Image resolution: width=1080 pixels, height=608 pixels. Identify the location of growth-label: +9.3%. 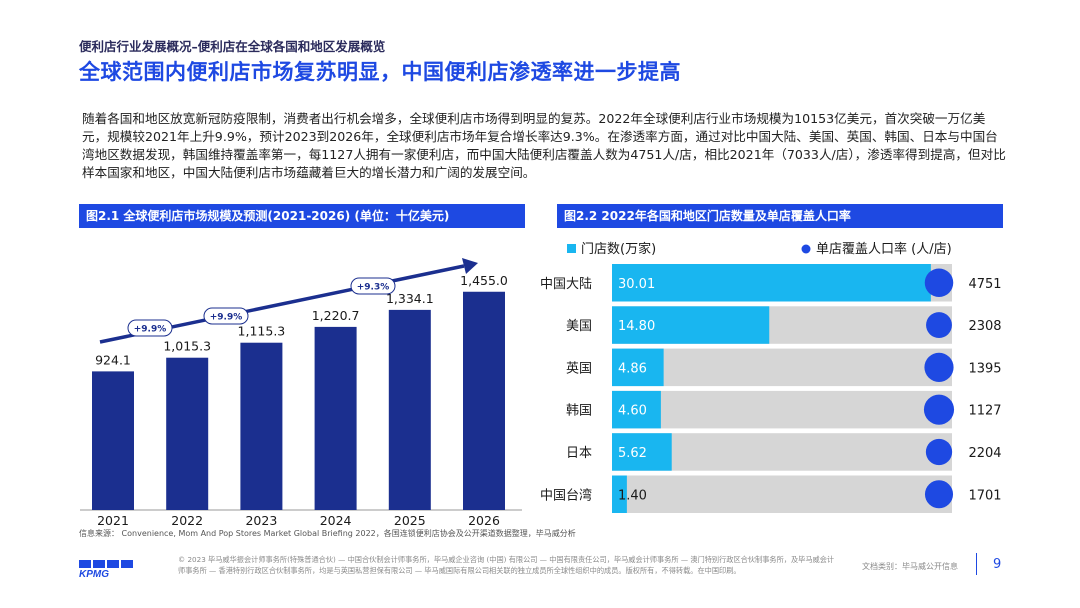
(373, 288).